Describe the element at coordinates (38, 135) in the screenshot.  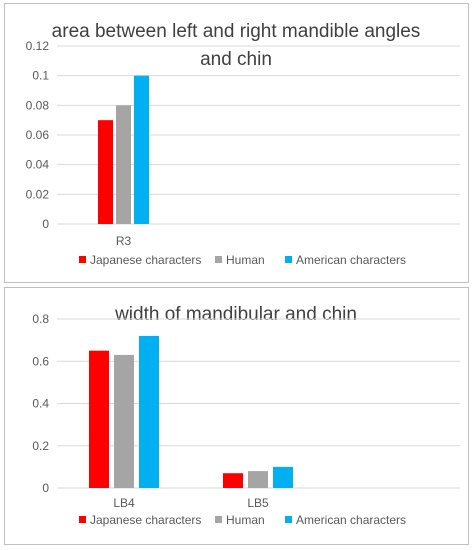
I see `y-tick-label: 0.06` at that location.